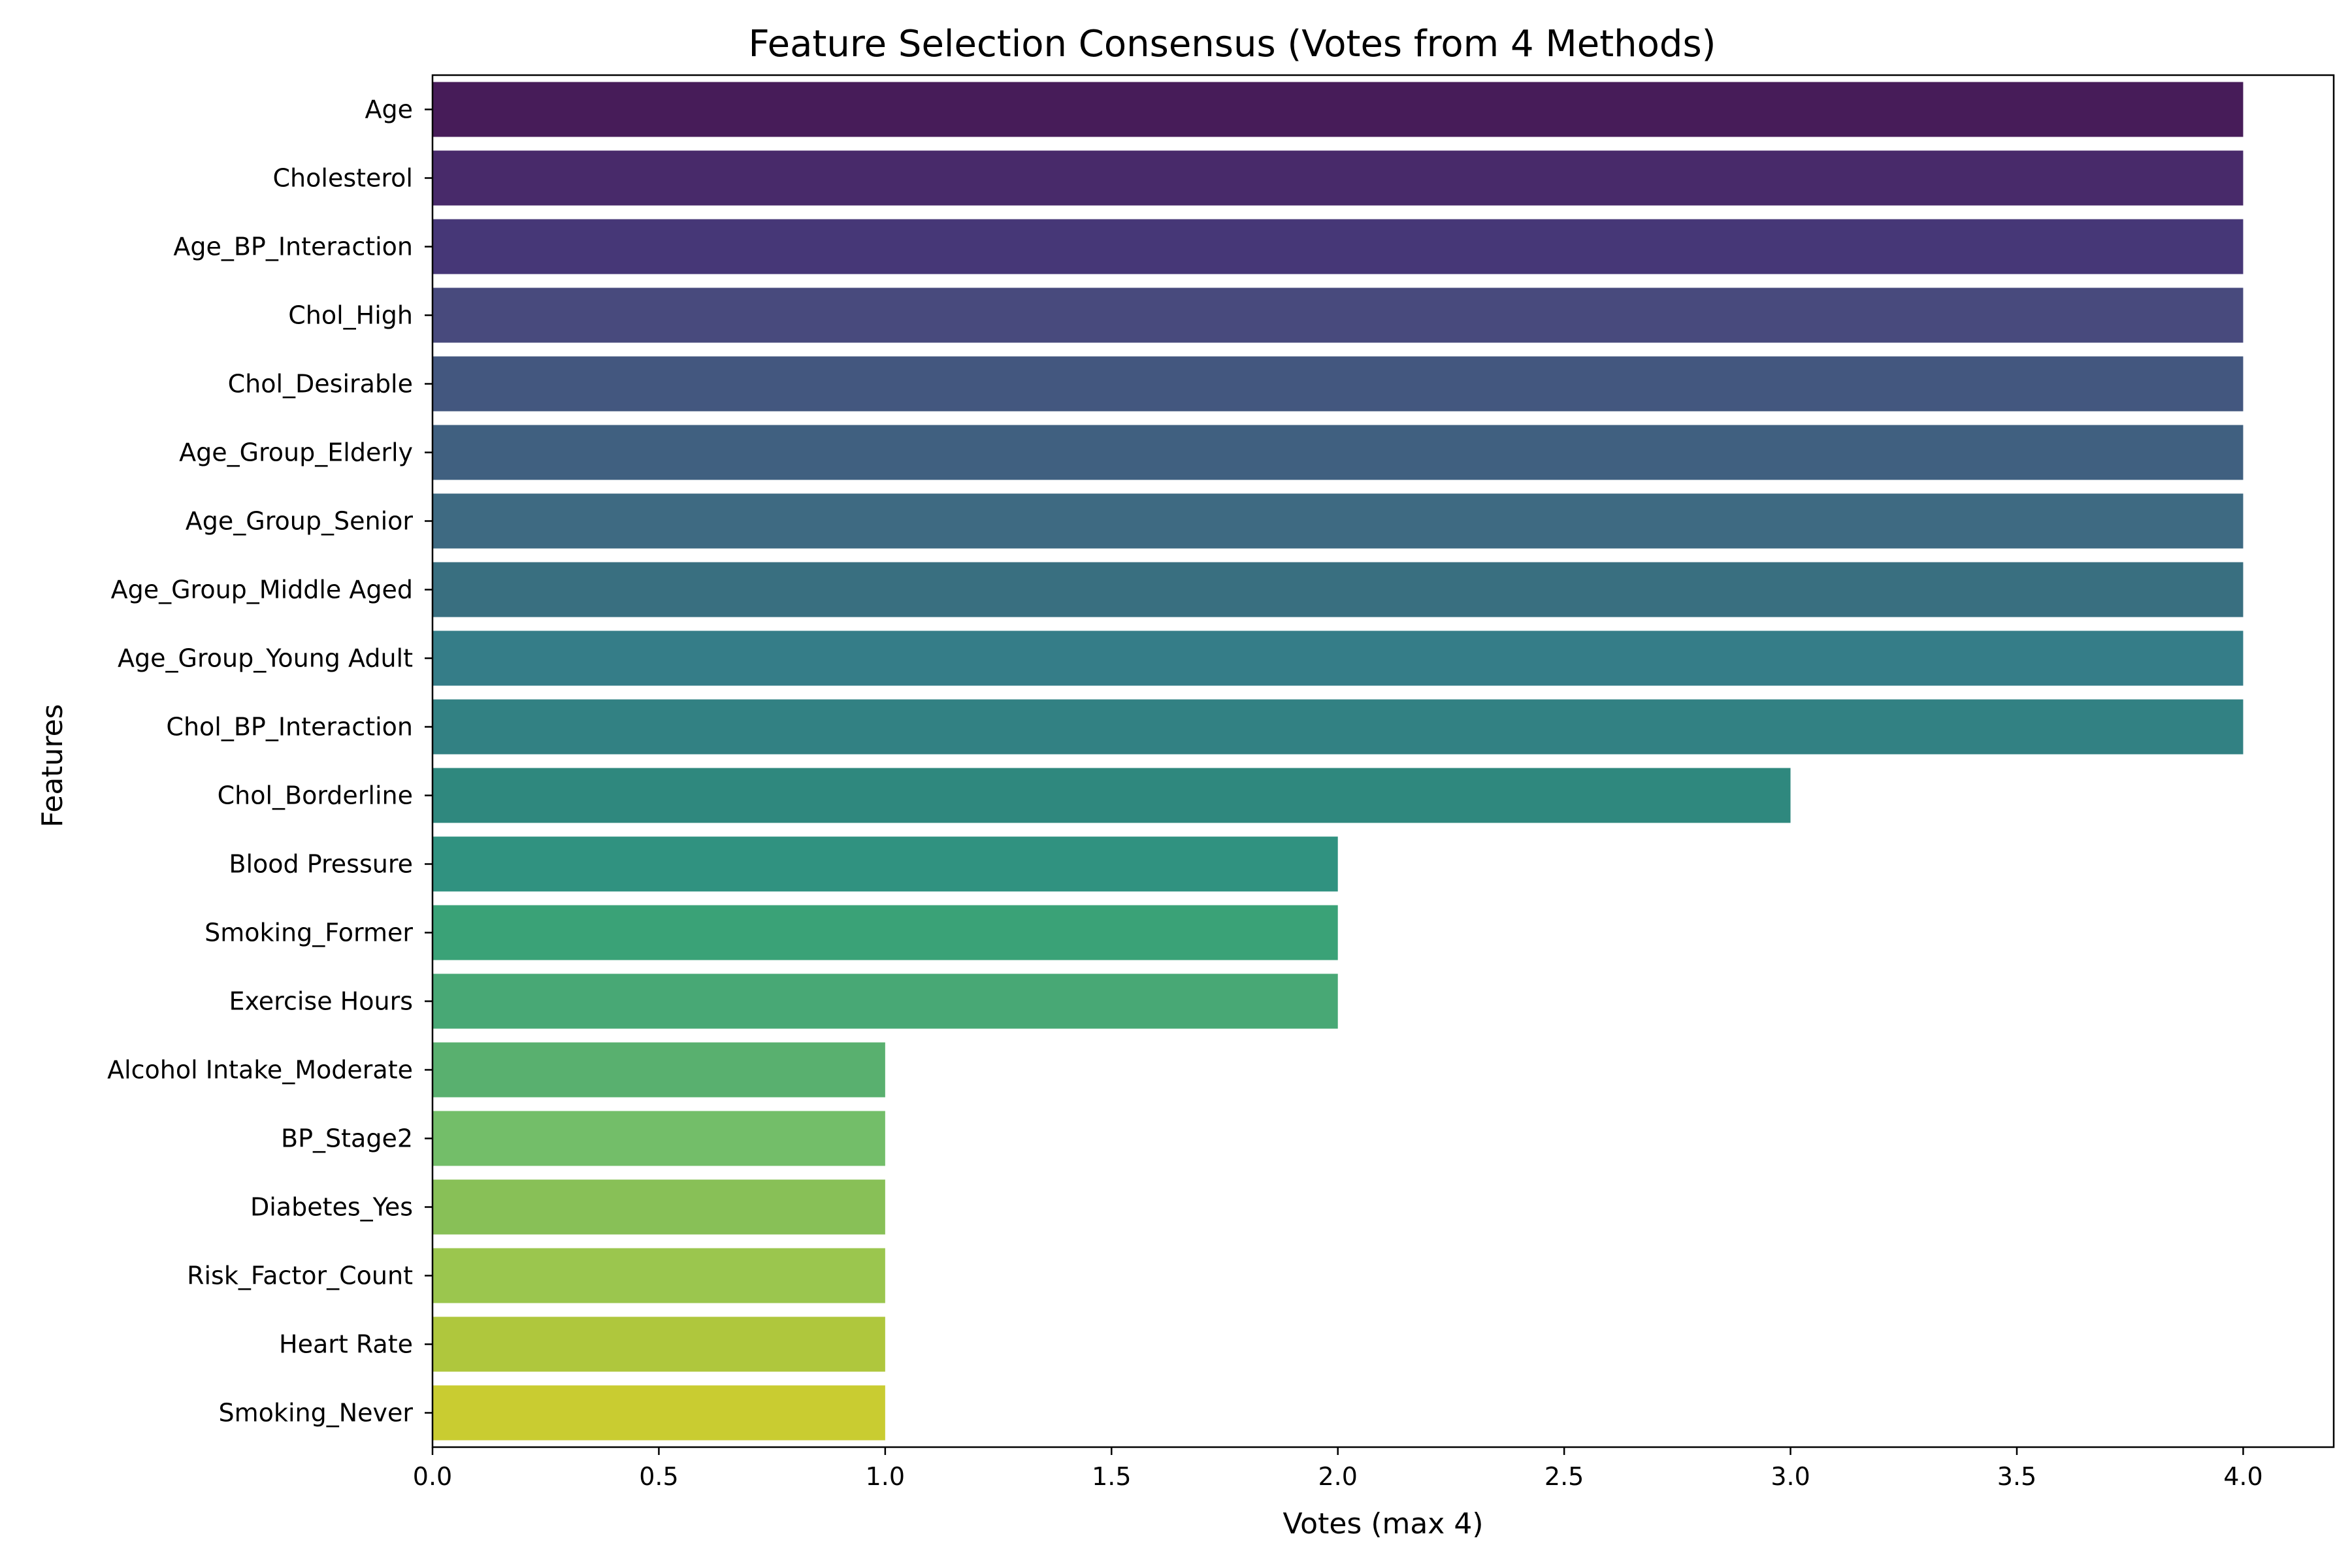 The height and width of the screenshot is (1568, 2352). What do you see at coordinates (2016, 1476) in the screenshot?
I see `x-tick-label: 3.5` at bounding box center [2016, 1476].